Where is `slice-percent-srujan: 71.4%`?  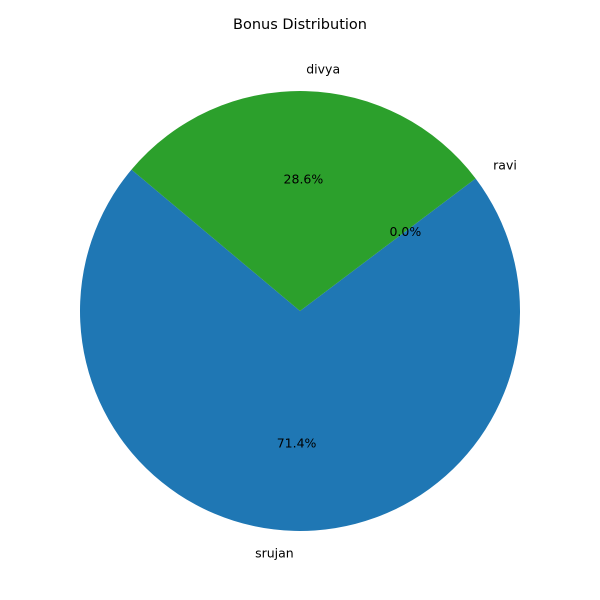 slice-percent-srujan: 71.4% is located at coordinates (297, 442).